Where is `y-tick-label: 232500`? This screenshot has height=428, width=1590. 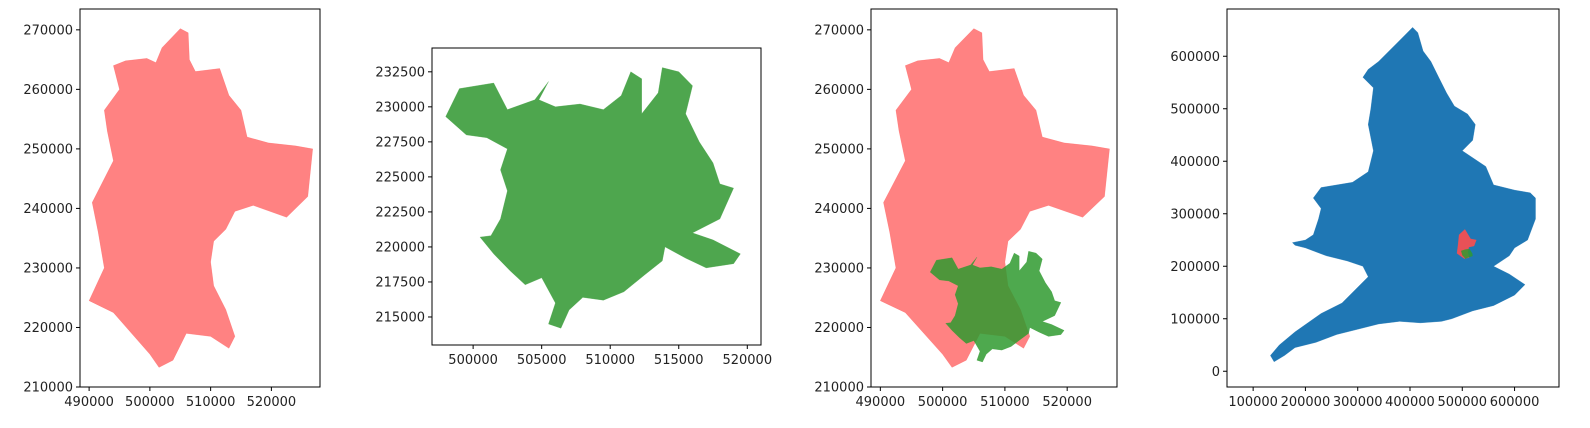 y-tick-label: 232500 is located at coordinates (400, 72).